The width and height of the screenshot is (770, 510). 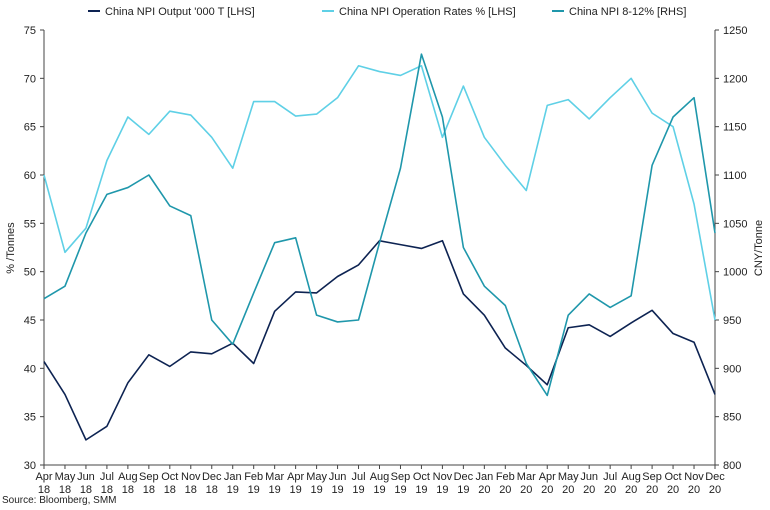 What do you see at coordinates (30, 31) in the screenshot?
I see `y-tick-label-left: 75` at bounding box center [30, 31].